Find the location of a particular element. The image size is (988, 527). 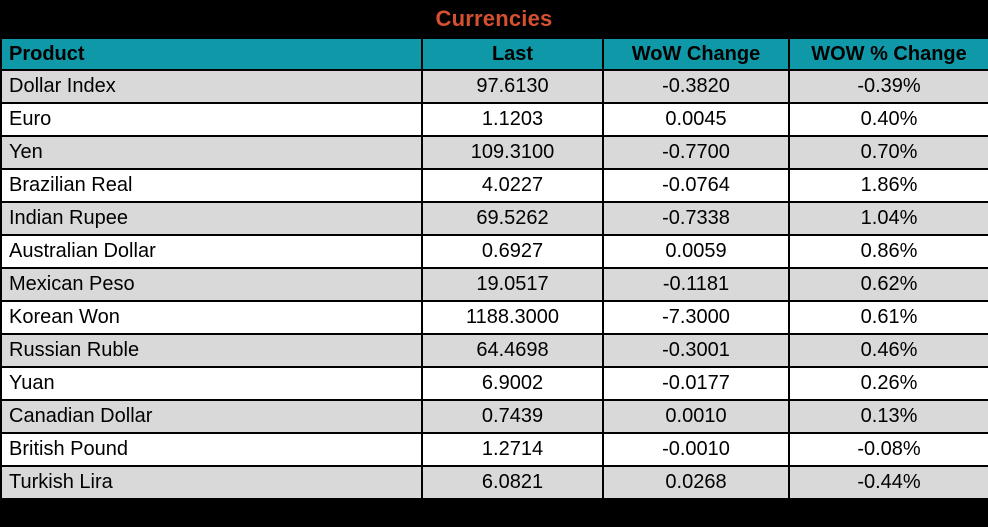

cell-wow-change: -0.7338 is located at coordinates (696, 218).